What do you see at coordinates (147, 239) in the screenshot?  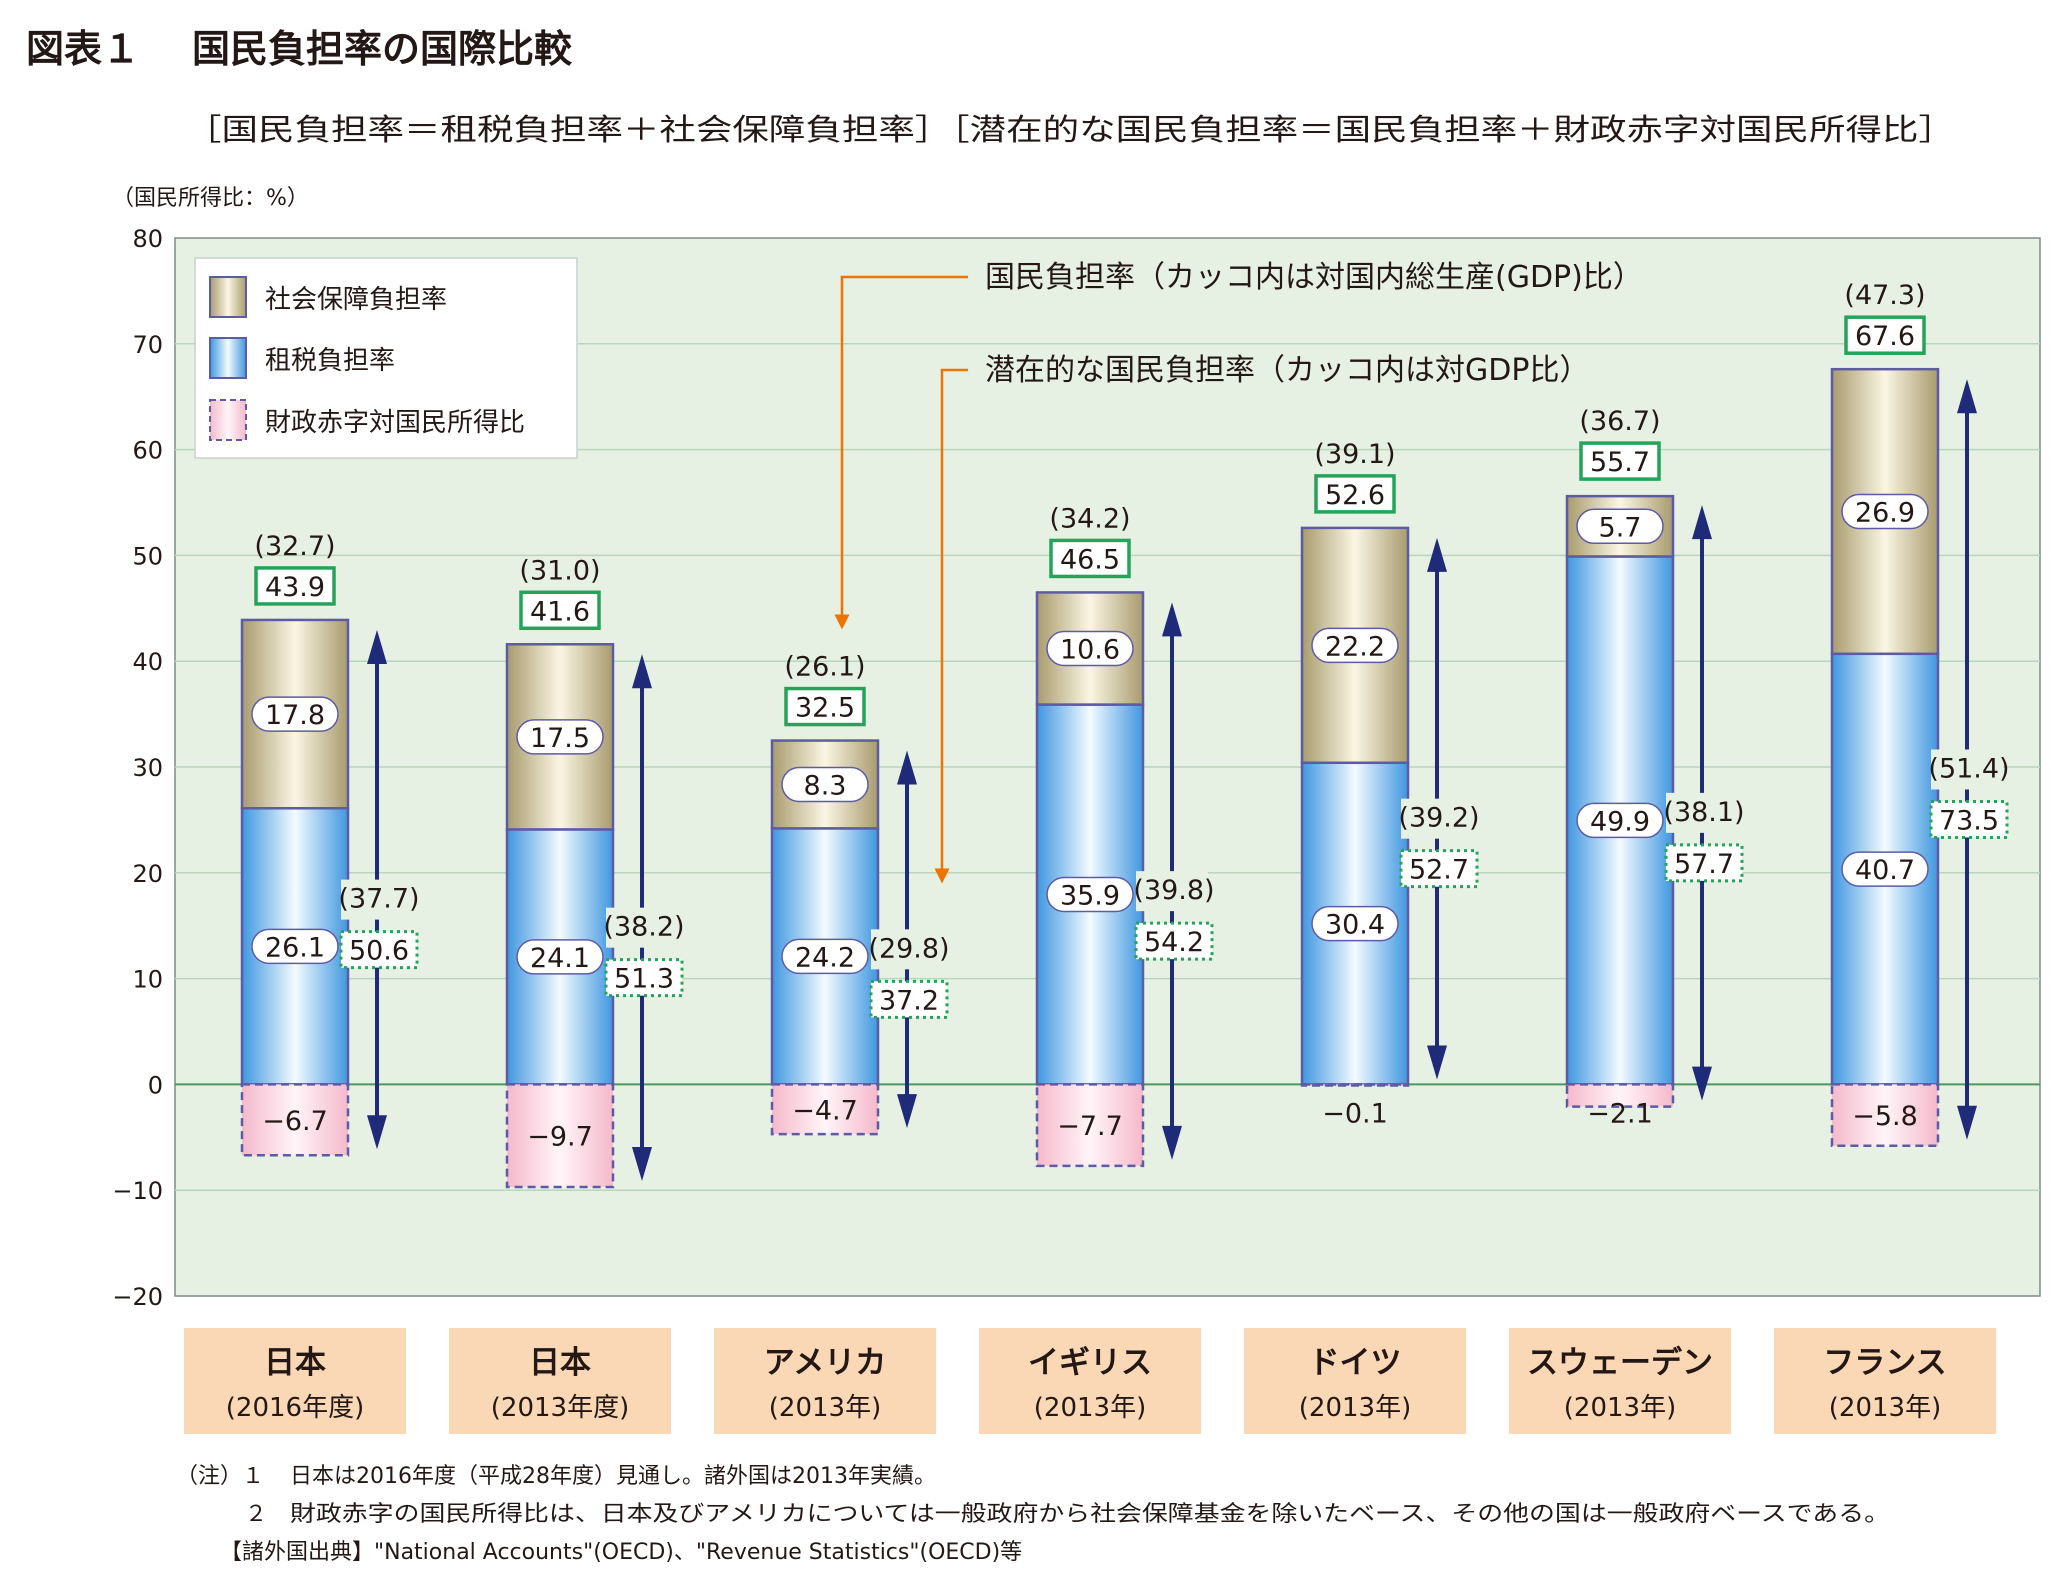 I see `y-tick-label: 80` at bounding box center [147, 239].